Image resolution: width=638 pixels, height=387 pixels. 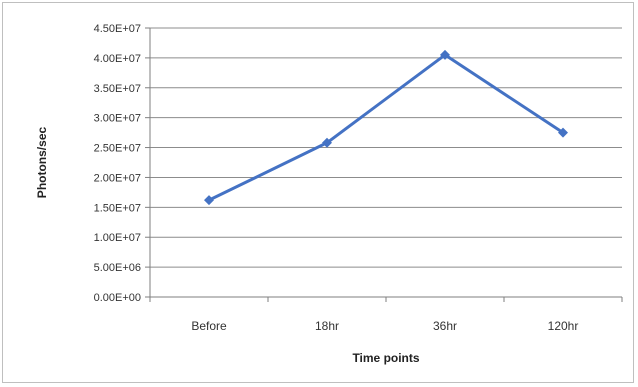 I want to click on y-tick-label: 1.50E+07, so click(x=117, y=208).